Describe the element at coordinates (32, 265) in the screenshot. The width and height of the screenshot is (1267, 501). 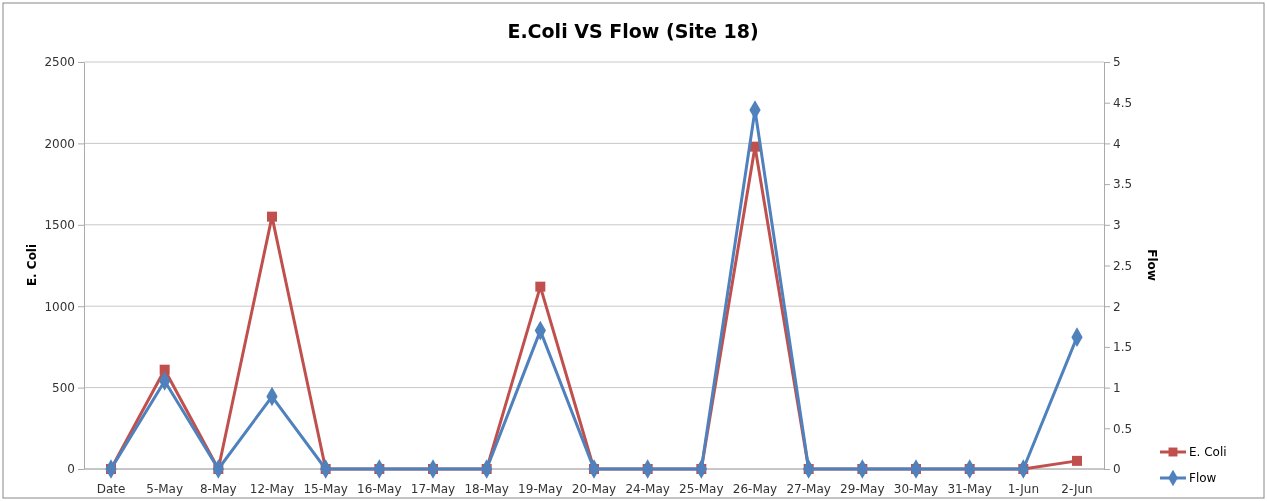
I see `y-axis-title: E. Coli` at that location.